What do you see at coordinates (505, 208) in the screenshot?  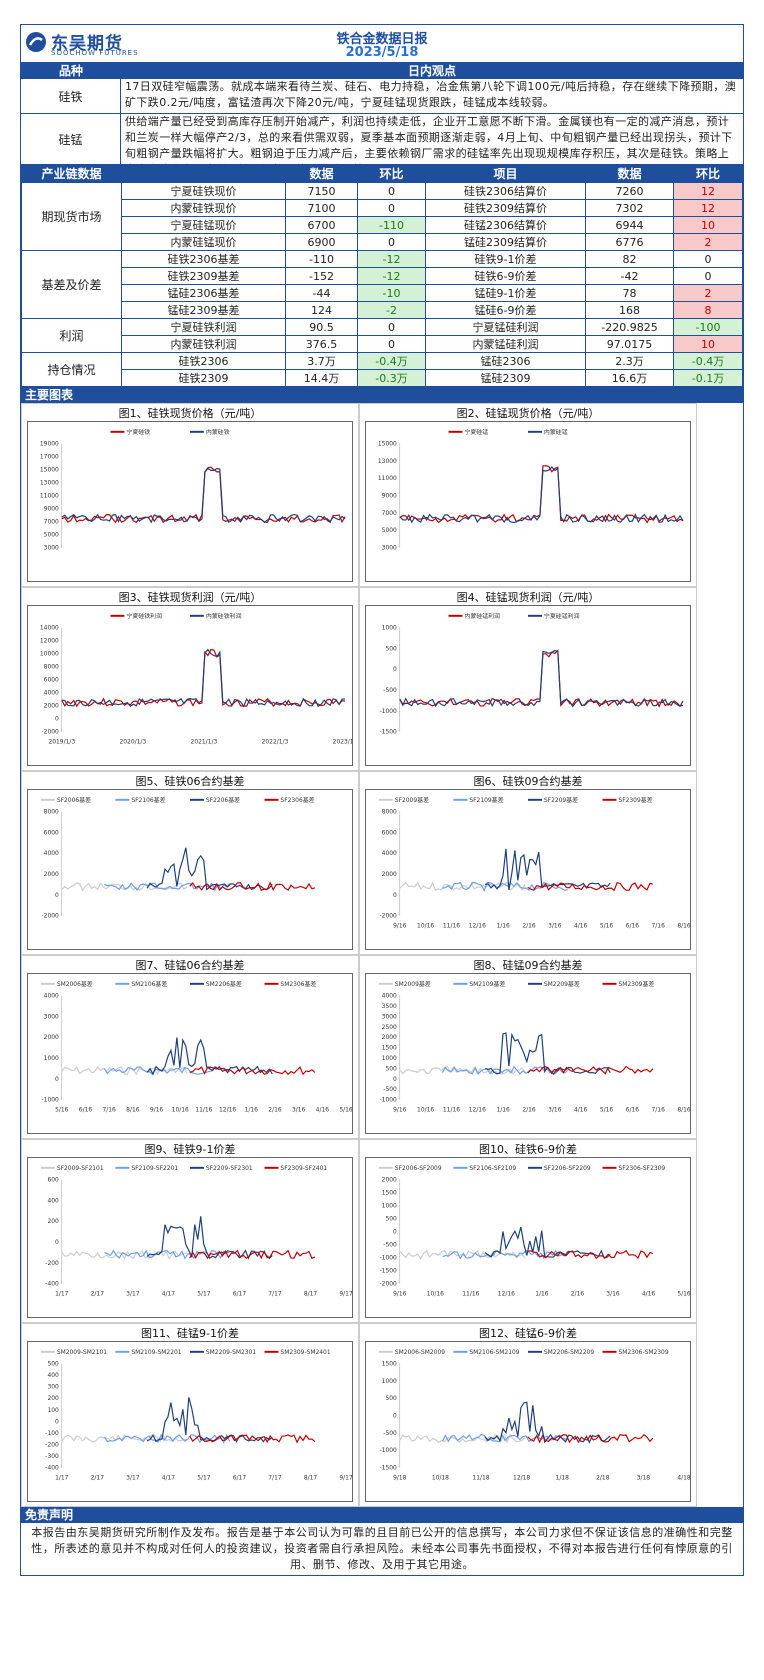 I see `chain-cell-d: 硅铁2309结算价` at bounding box center [505, 208].